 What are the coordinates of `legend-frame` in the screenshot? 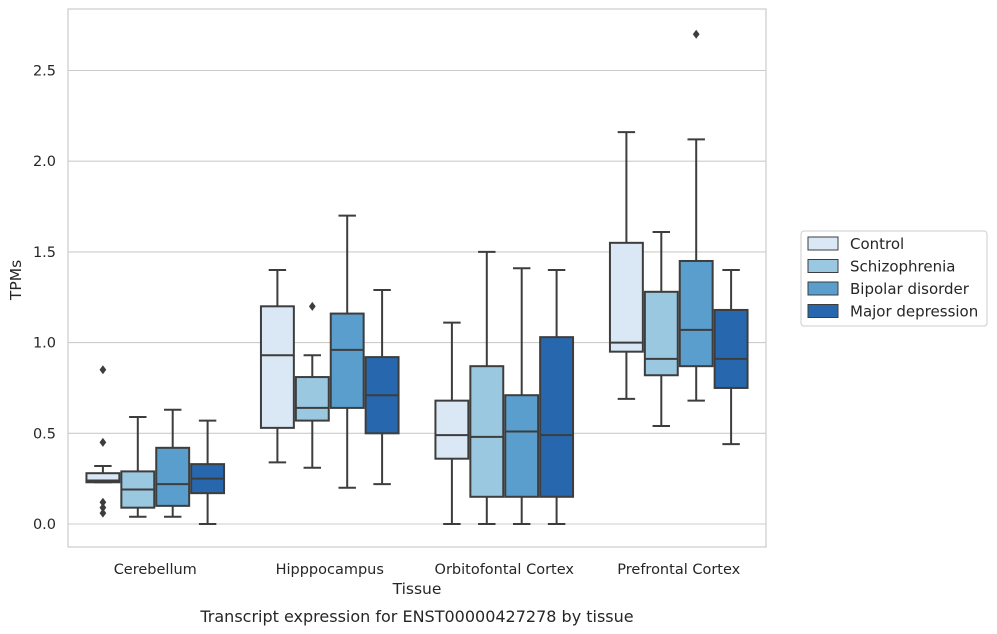 It's located at (894, 278).